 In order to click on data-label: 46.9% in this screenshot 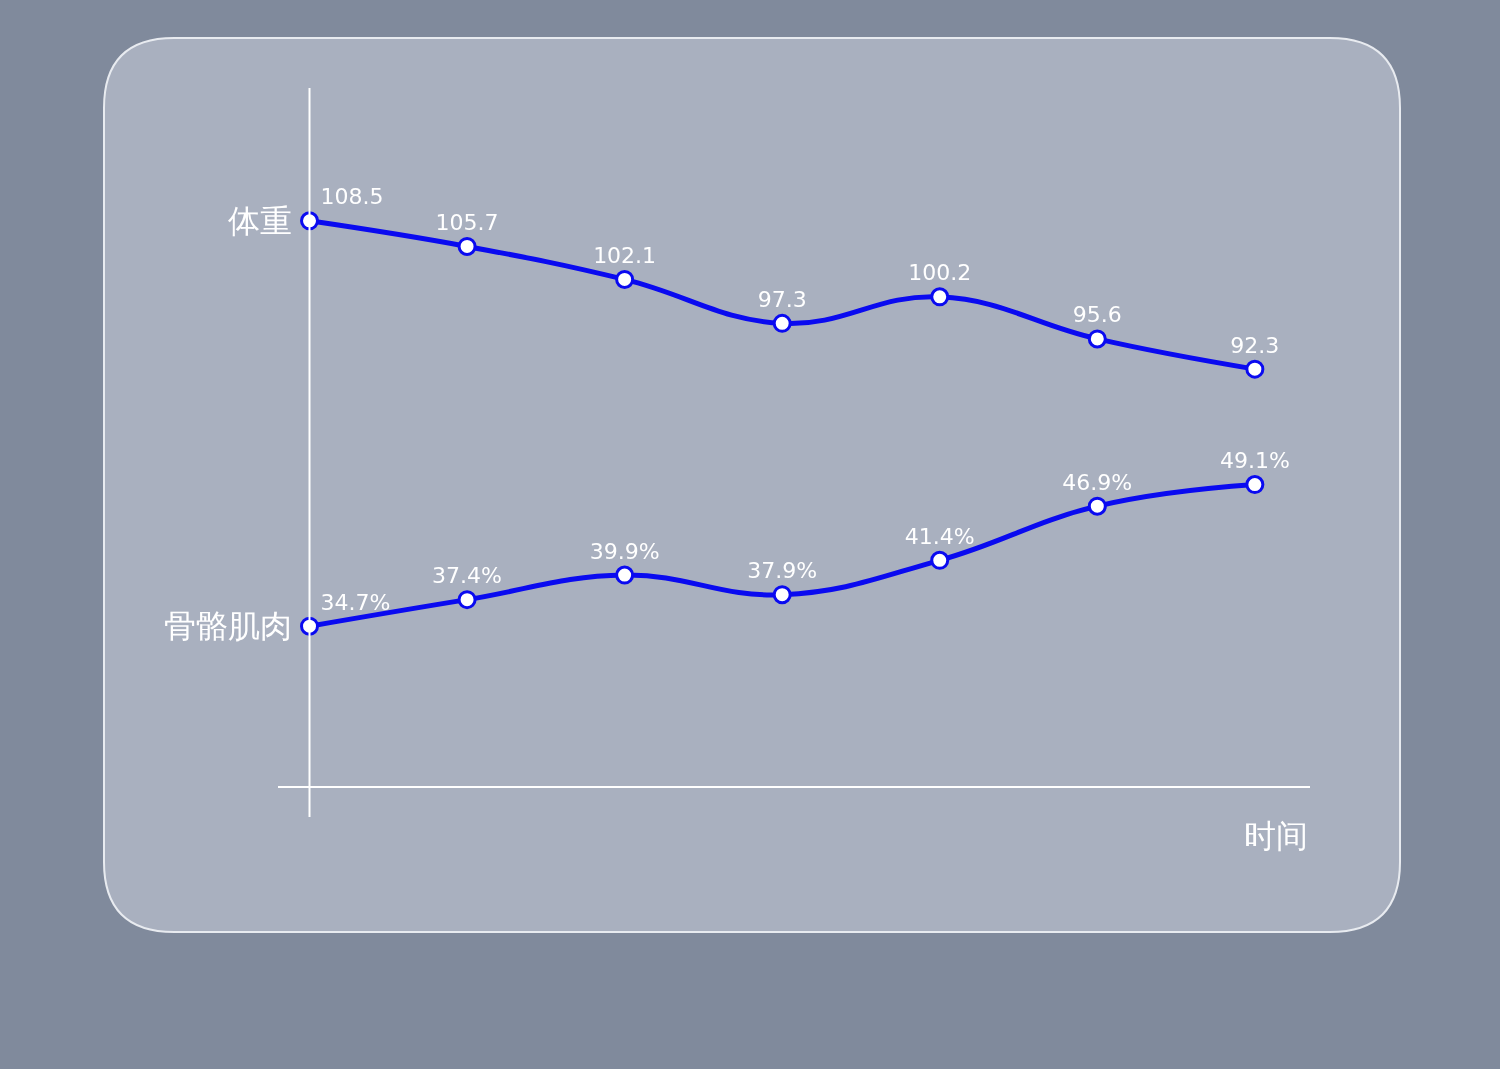, I will do `click(1097, 482)`.